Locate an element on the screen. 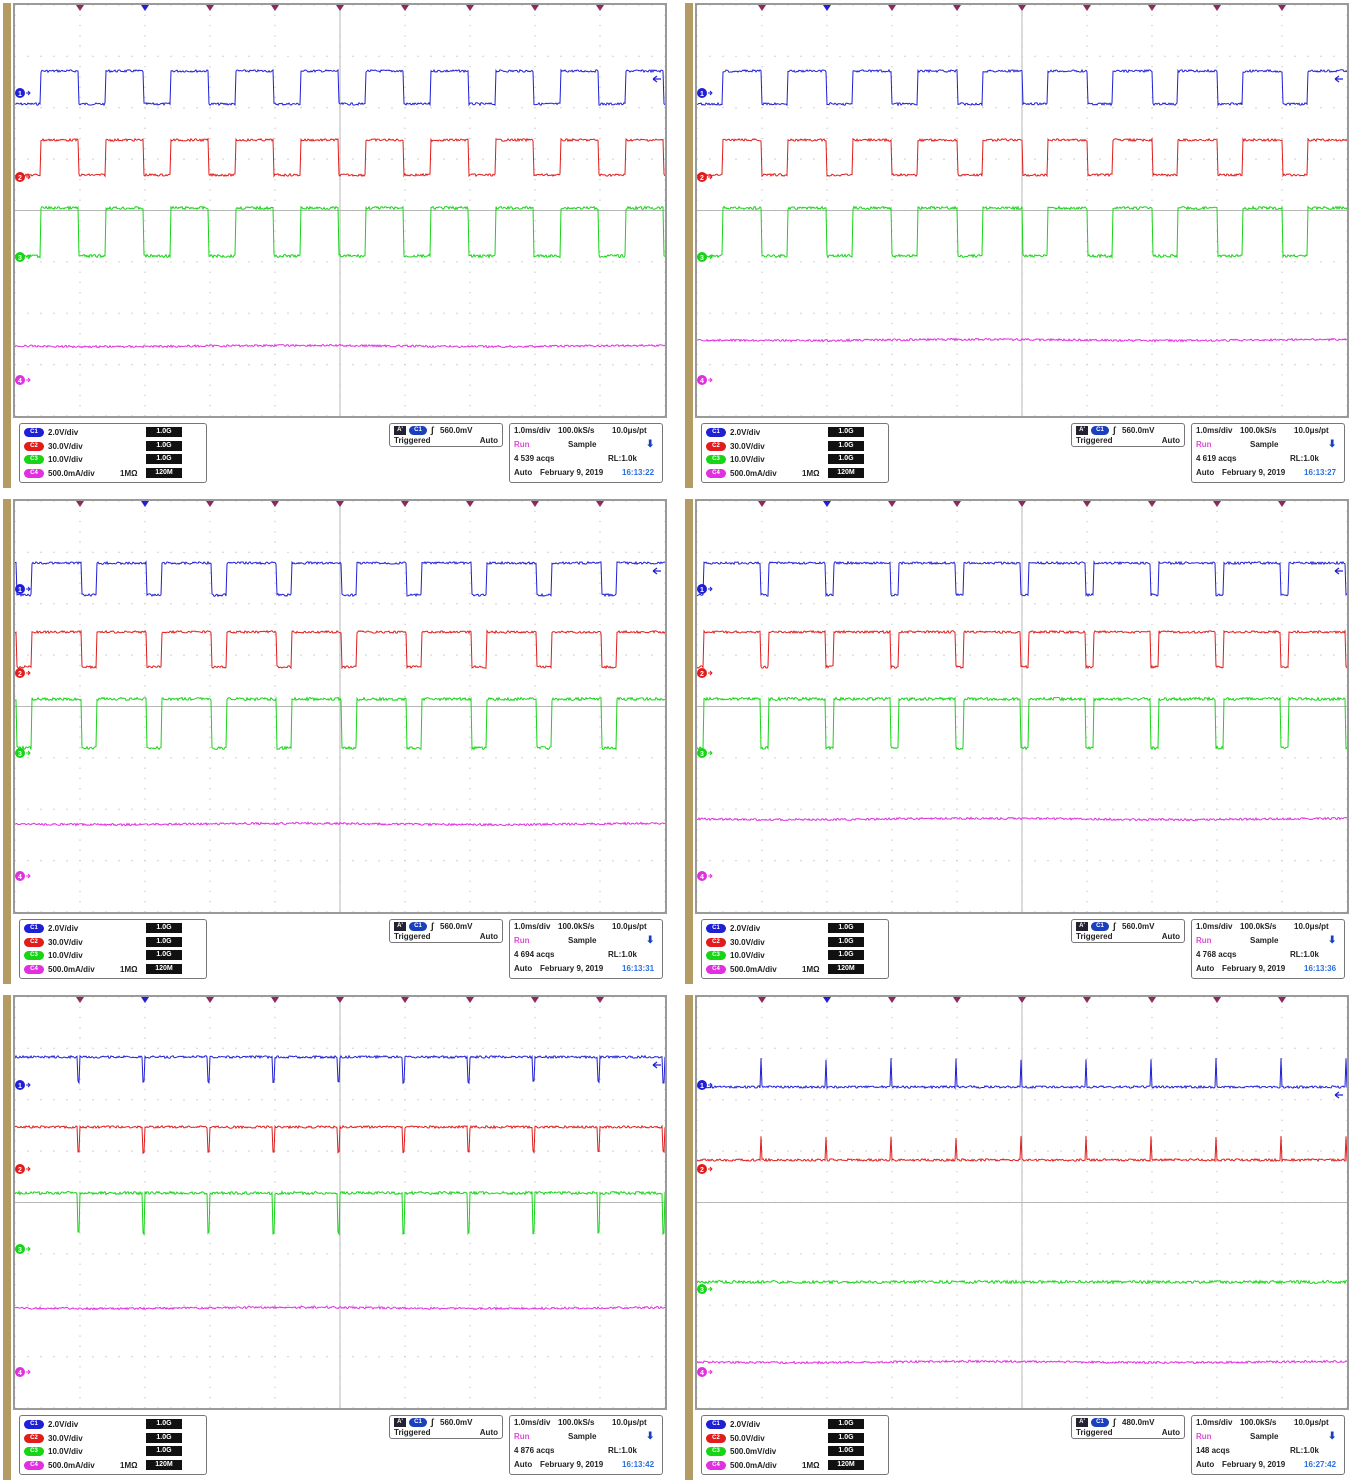 Image resolution: width=1351 pixels, height=1480 pixels. bandwidth-value: 120M is located at coordinates (846, 968).